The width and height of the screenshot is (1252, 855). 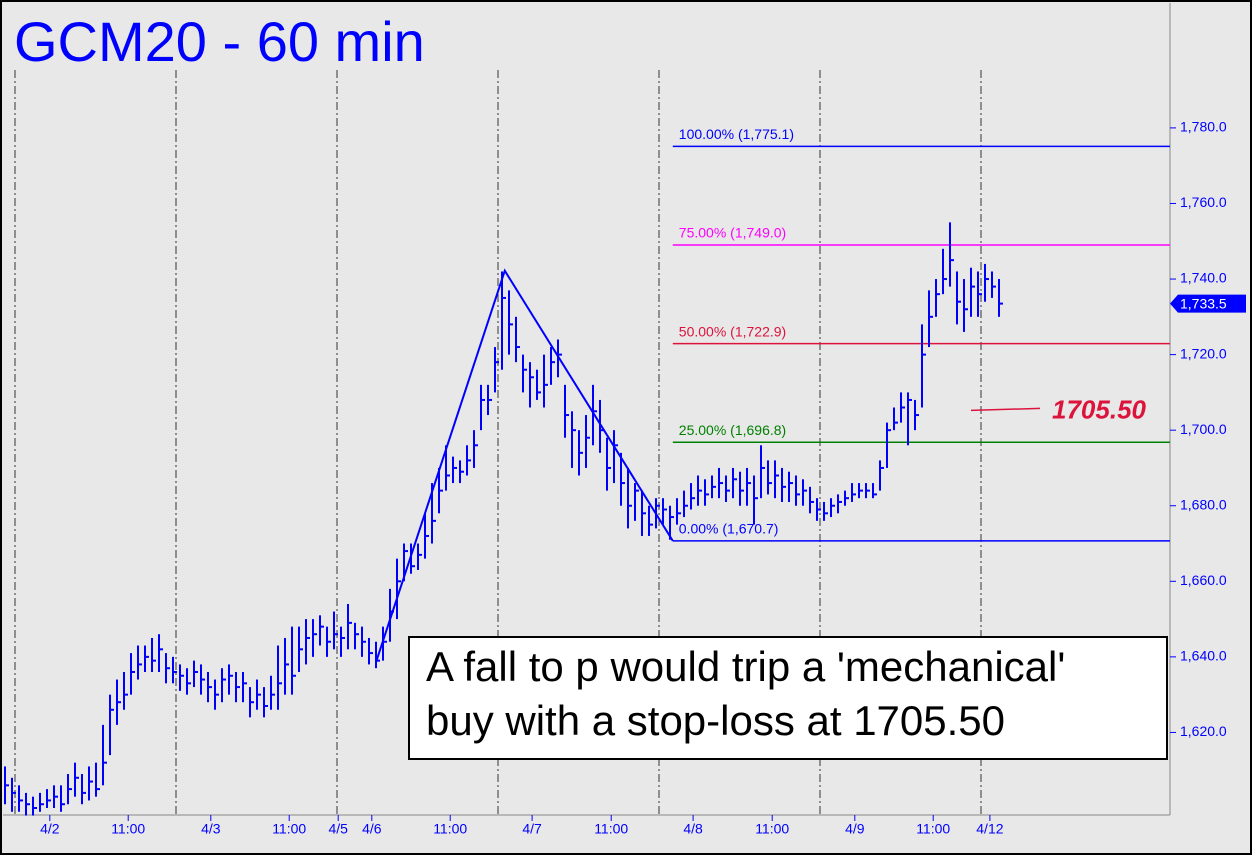 What do you see at coordinates (693, 829) in the screenshot?
I see `x-tick-label: 4/8` at bounding box center [693, 829].